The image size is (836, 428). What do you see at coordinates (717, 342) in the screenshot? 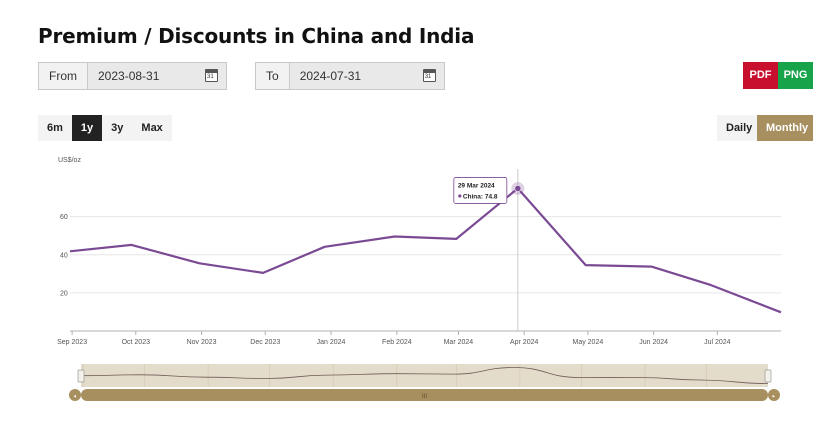
I see `x-tick-label: Jul 2024` at bounding box center [717, 342].